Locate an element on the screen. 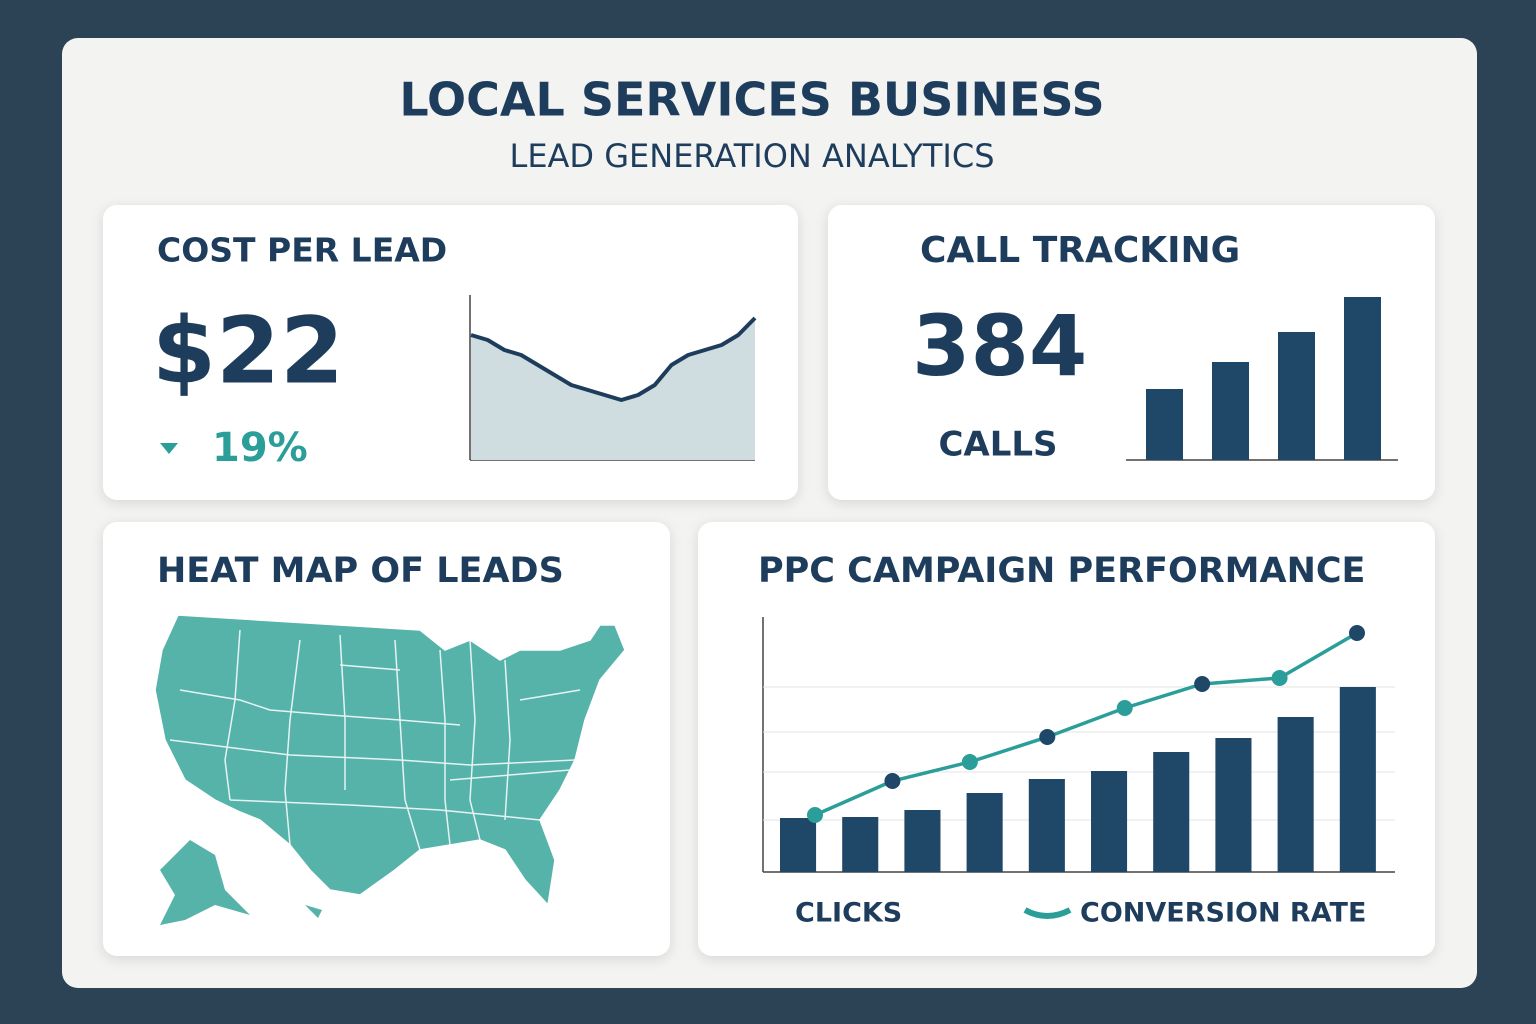  legend-swatch is located at coordinates (1047, 913).